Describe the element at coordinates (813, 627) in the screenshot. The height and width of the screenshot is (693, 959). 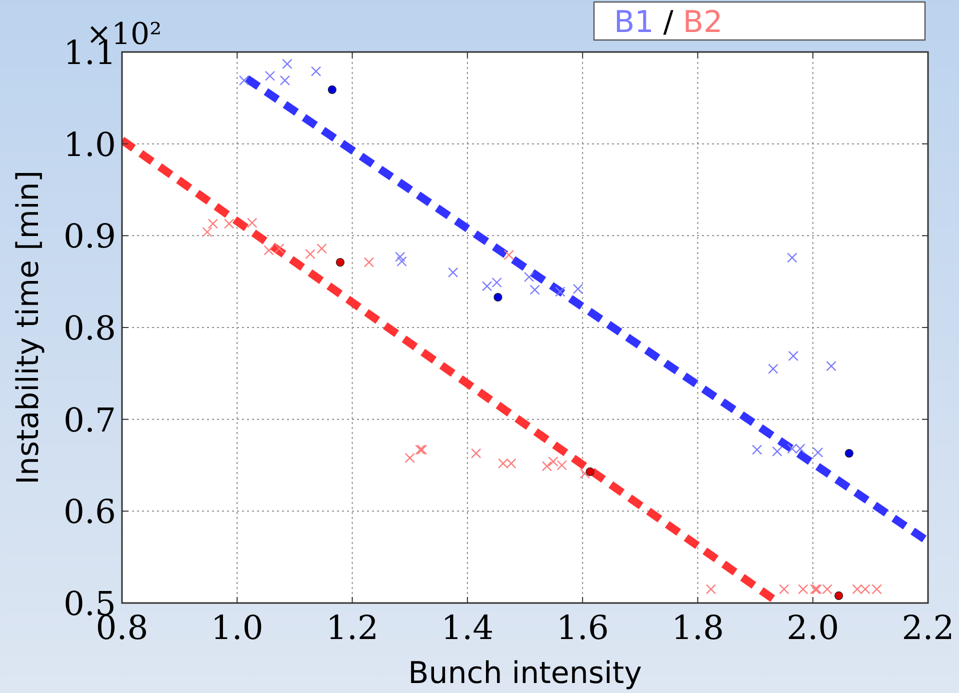
I see `x-tick-label: 2.0` at that location.